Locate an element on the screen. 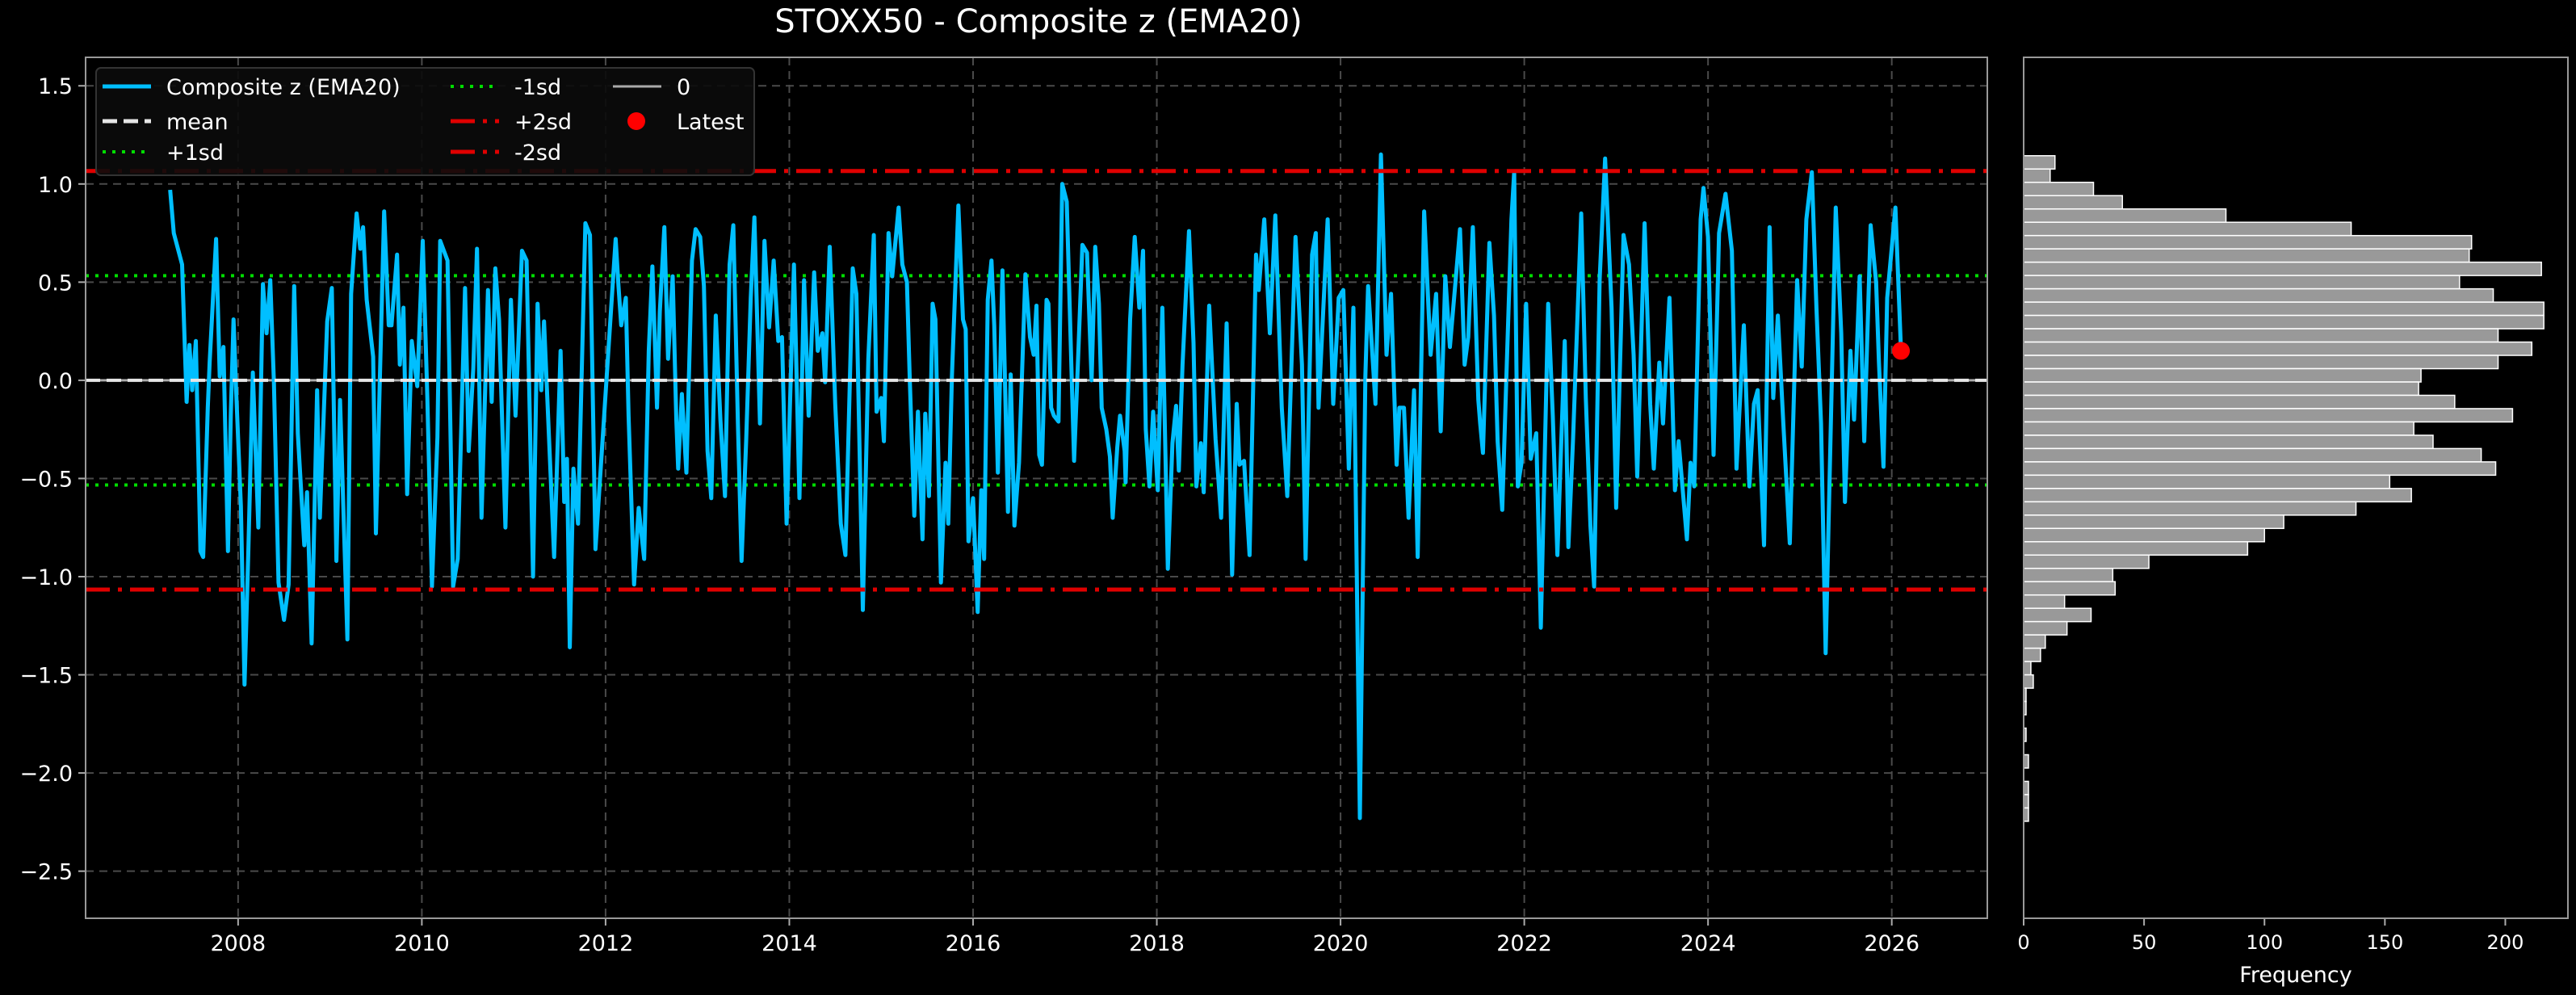 This screenshot has height=995, width=2576. legend-label: +2sd is located at coordinates (543, 122).